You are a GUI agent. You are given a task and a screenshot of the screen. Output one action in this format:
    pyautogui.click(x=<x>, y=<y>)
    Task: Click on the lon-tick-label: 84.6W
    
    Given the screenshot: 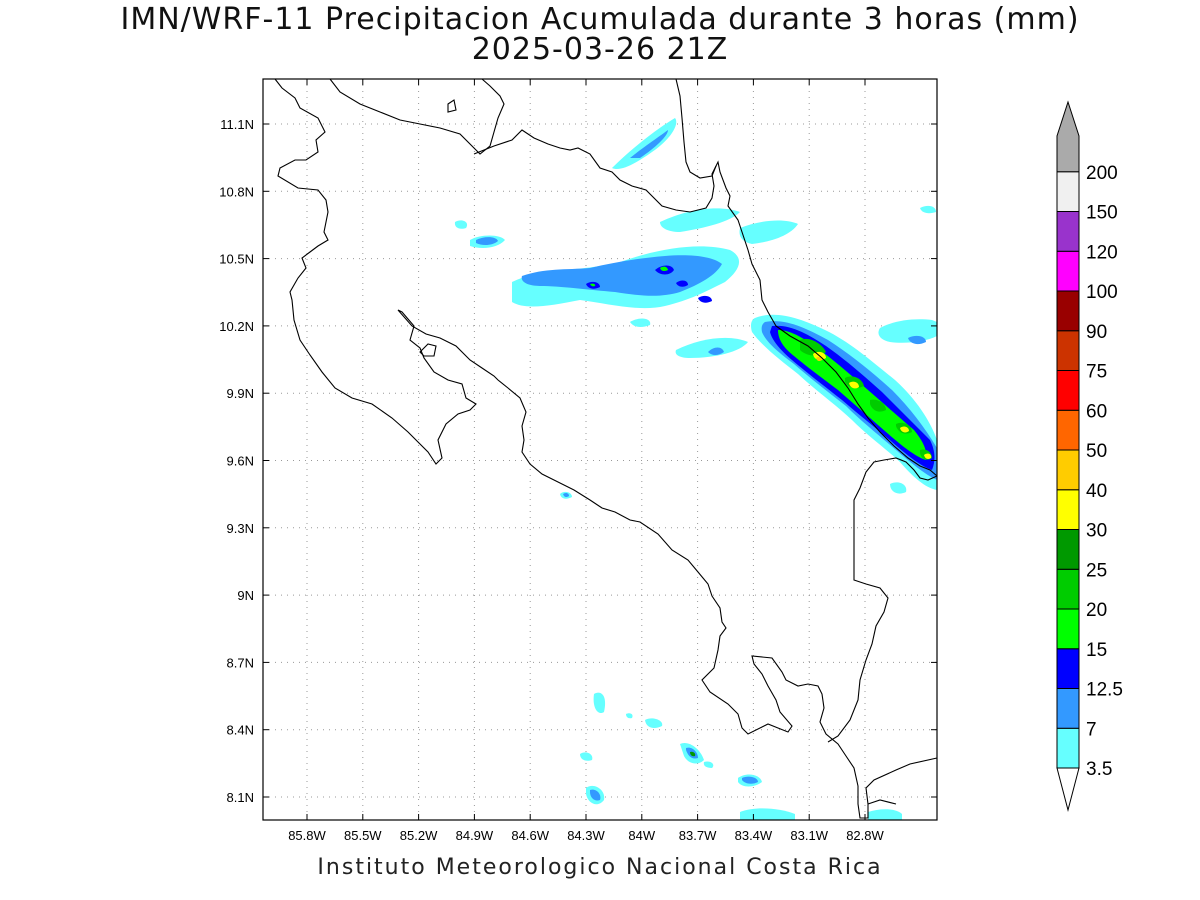 What is the action you would take?
    pyautogui.click(x=530, y=835)
    